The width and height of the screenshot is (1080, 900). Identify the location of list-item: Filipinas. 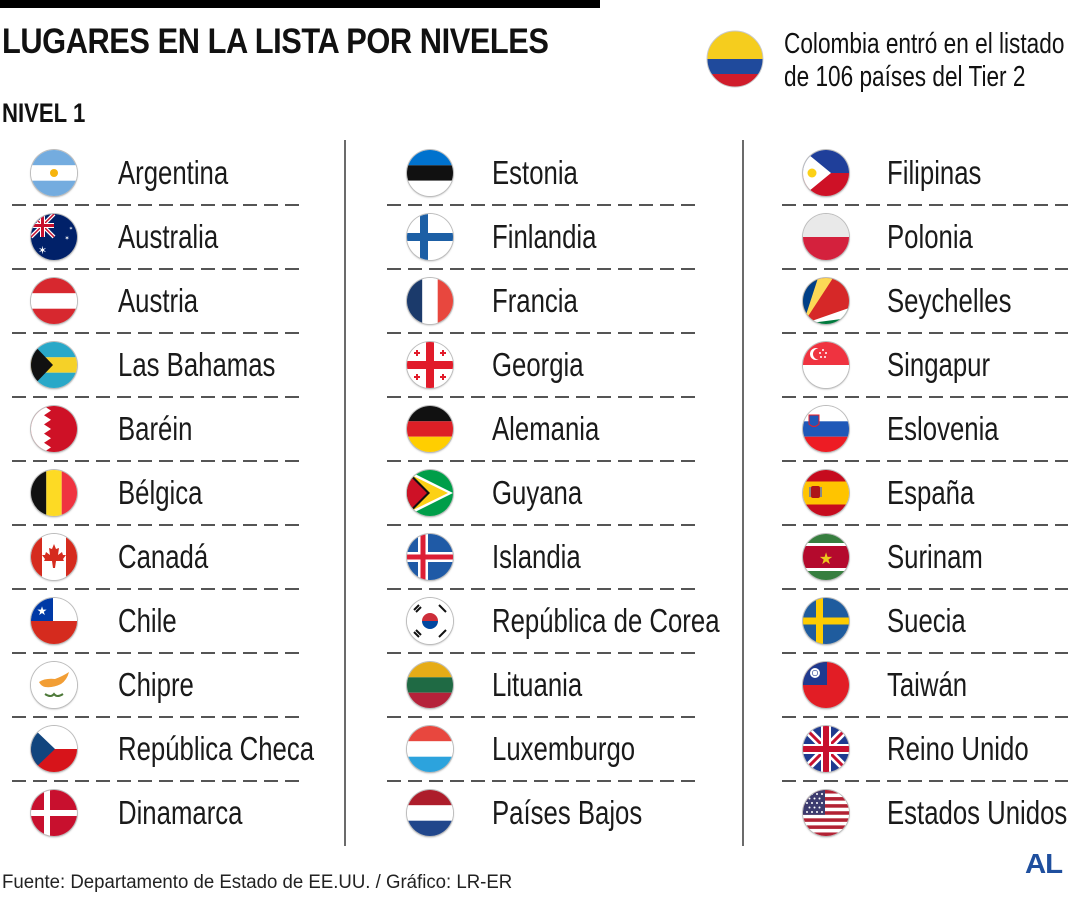
(912, 173).